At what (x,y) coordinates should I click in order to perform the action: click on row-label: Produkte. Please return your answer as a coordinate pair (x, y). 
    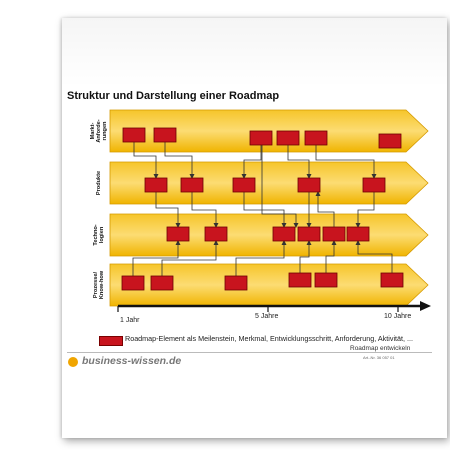
    Looking at the image, I should click on (99, 183).